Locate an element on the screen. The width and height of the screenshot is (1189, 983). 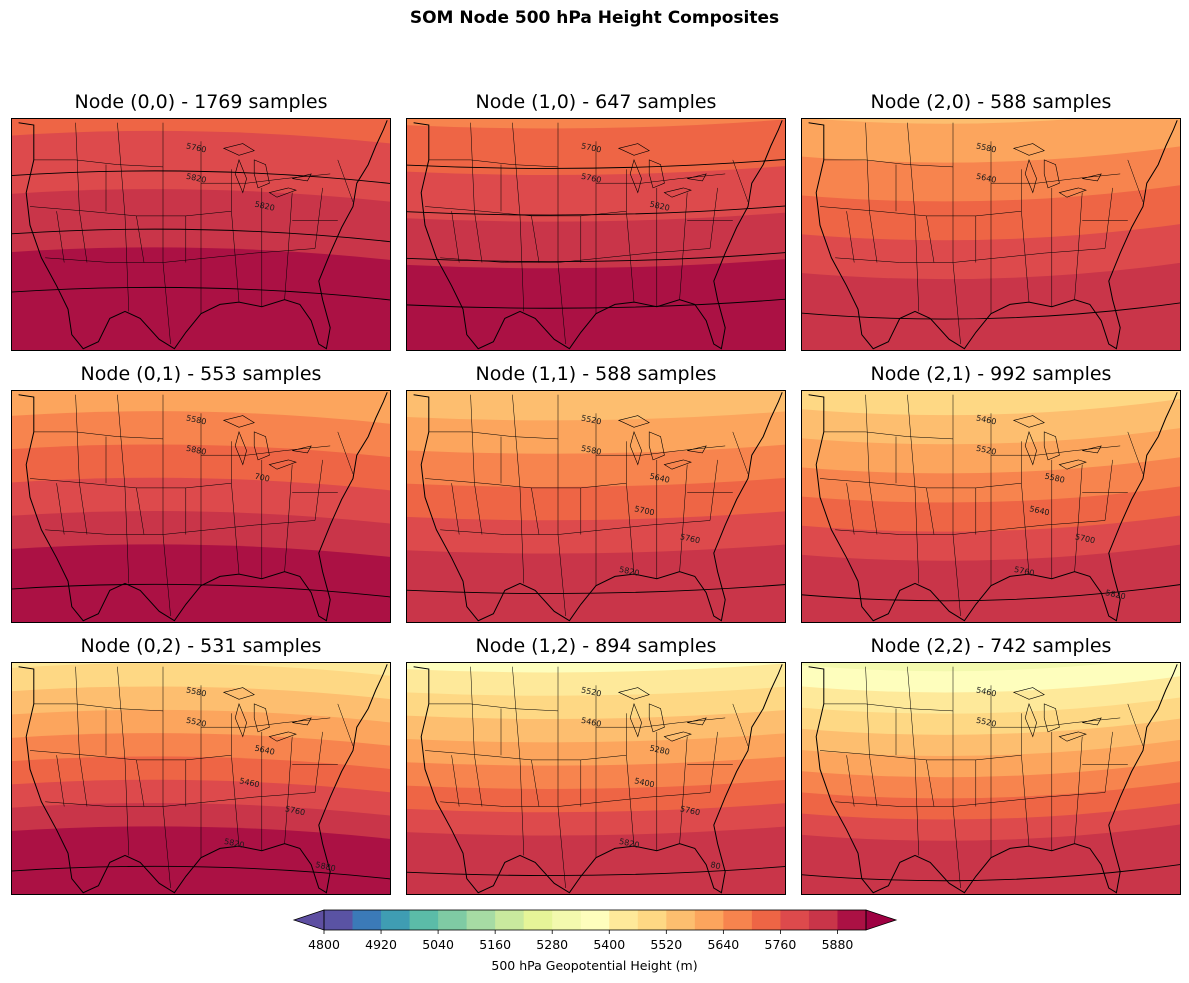
colorbar-tick-label: 5280 is located at coordinates (552, 944).